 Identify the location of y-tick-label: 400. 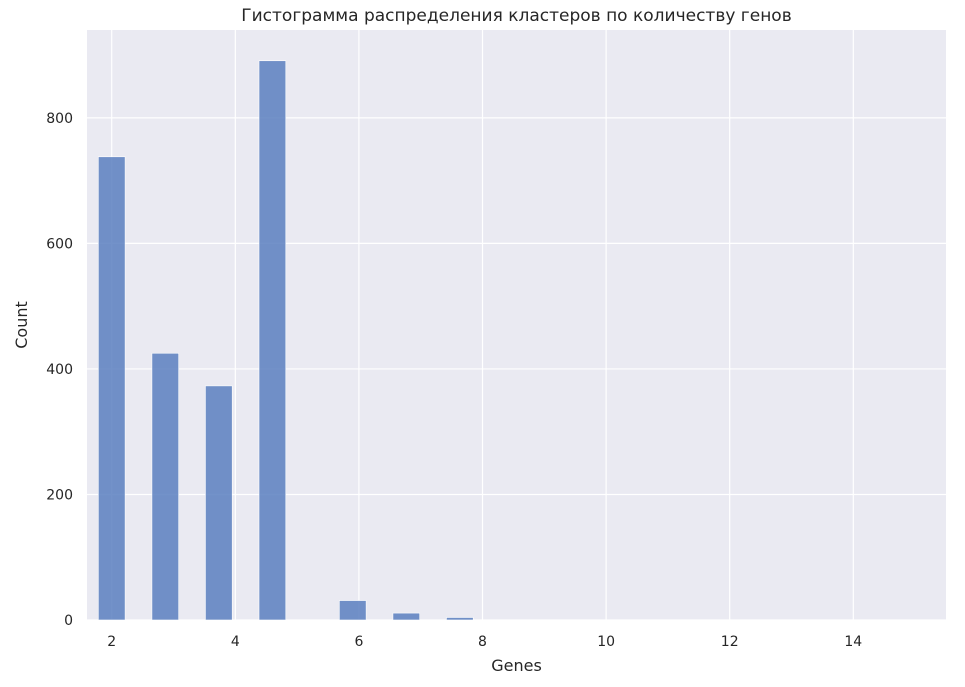
(59, 370).